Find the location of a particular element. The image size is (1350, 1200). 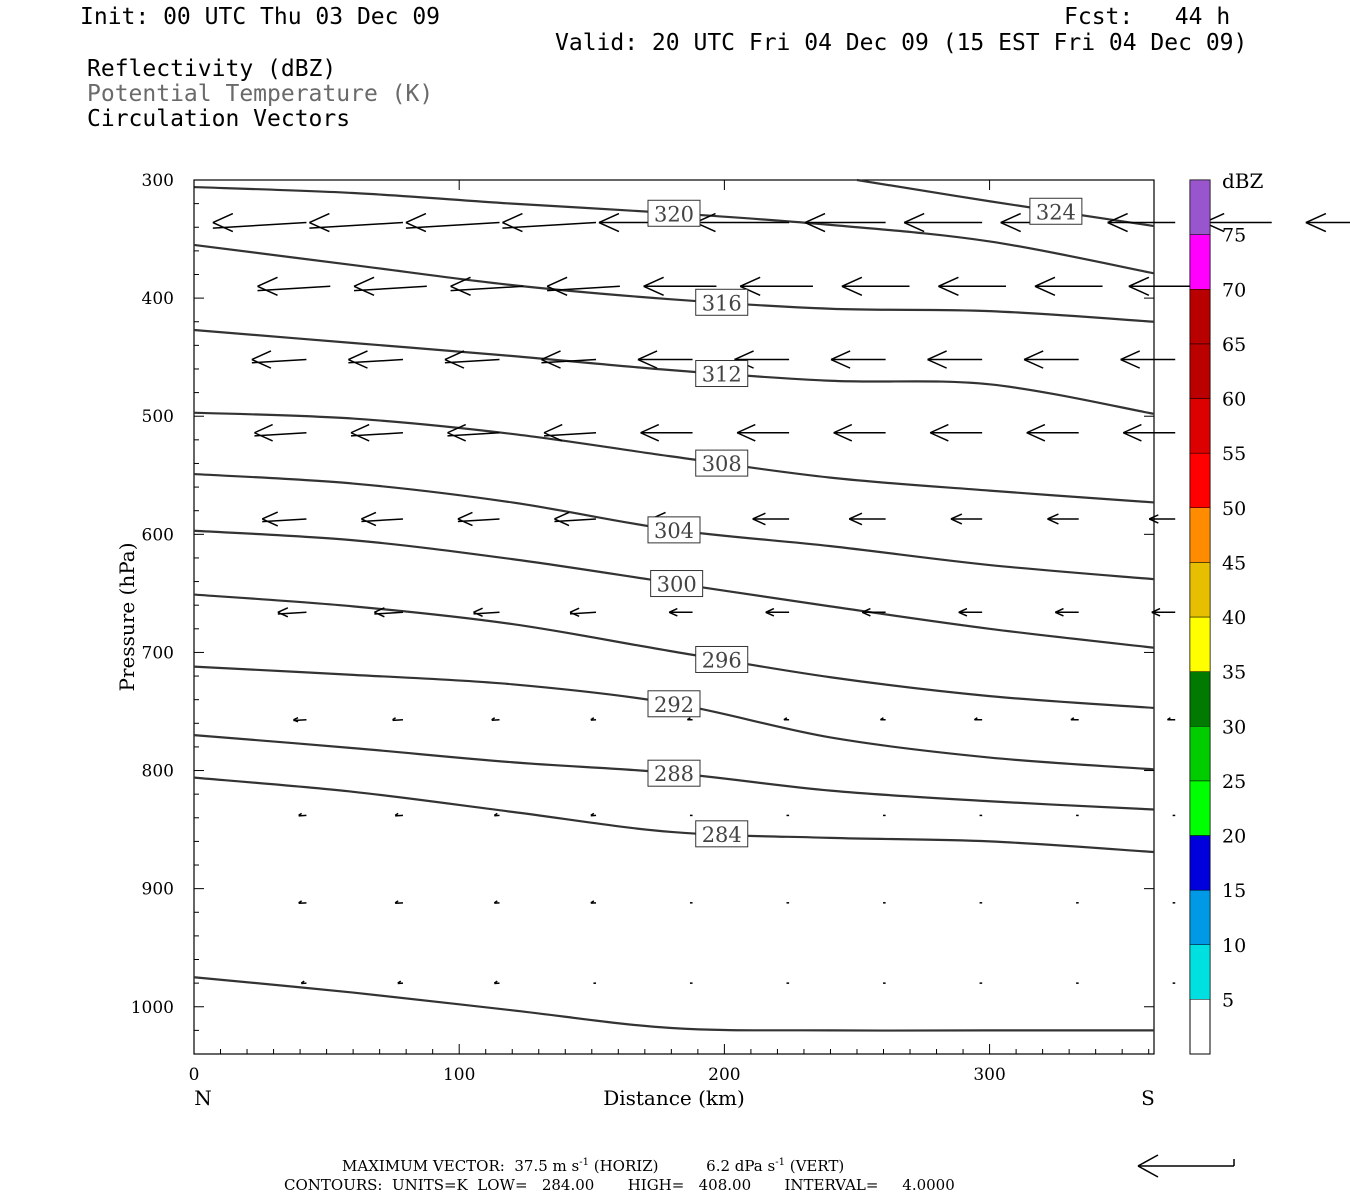

colorbar-tick-label: 25 is located at coordinates (1234, 782).